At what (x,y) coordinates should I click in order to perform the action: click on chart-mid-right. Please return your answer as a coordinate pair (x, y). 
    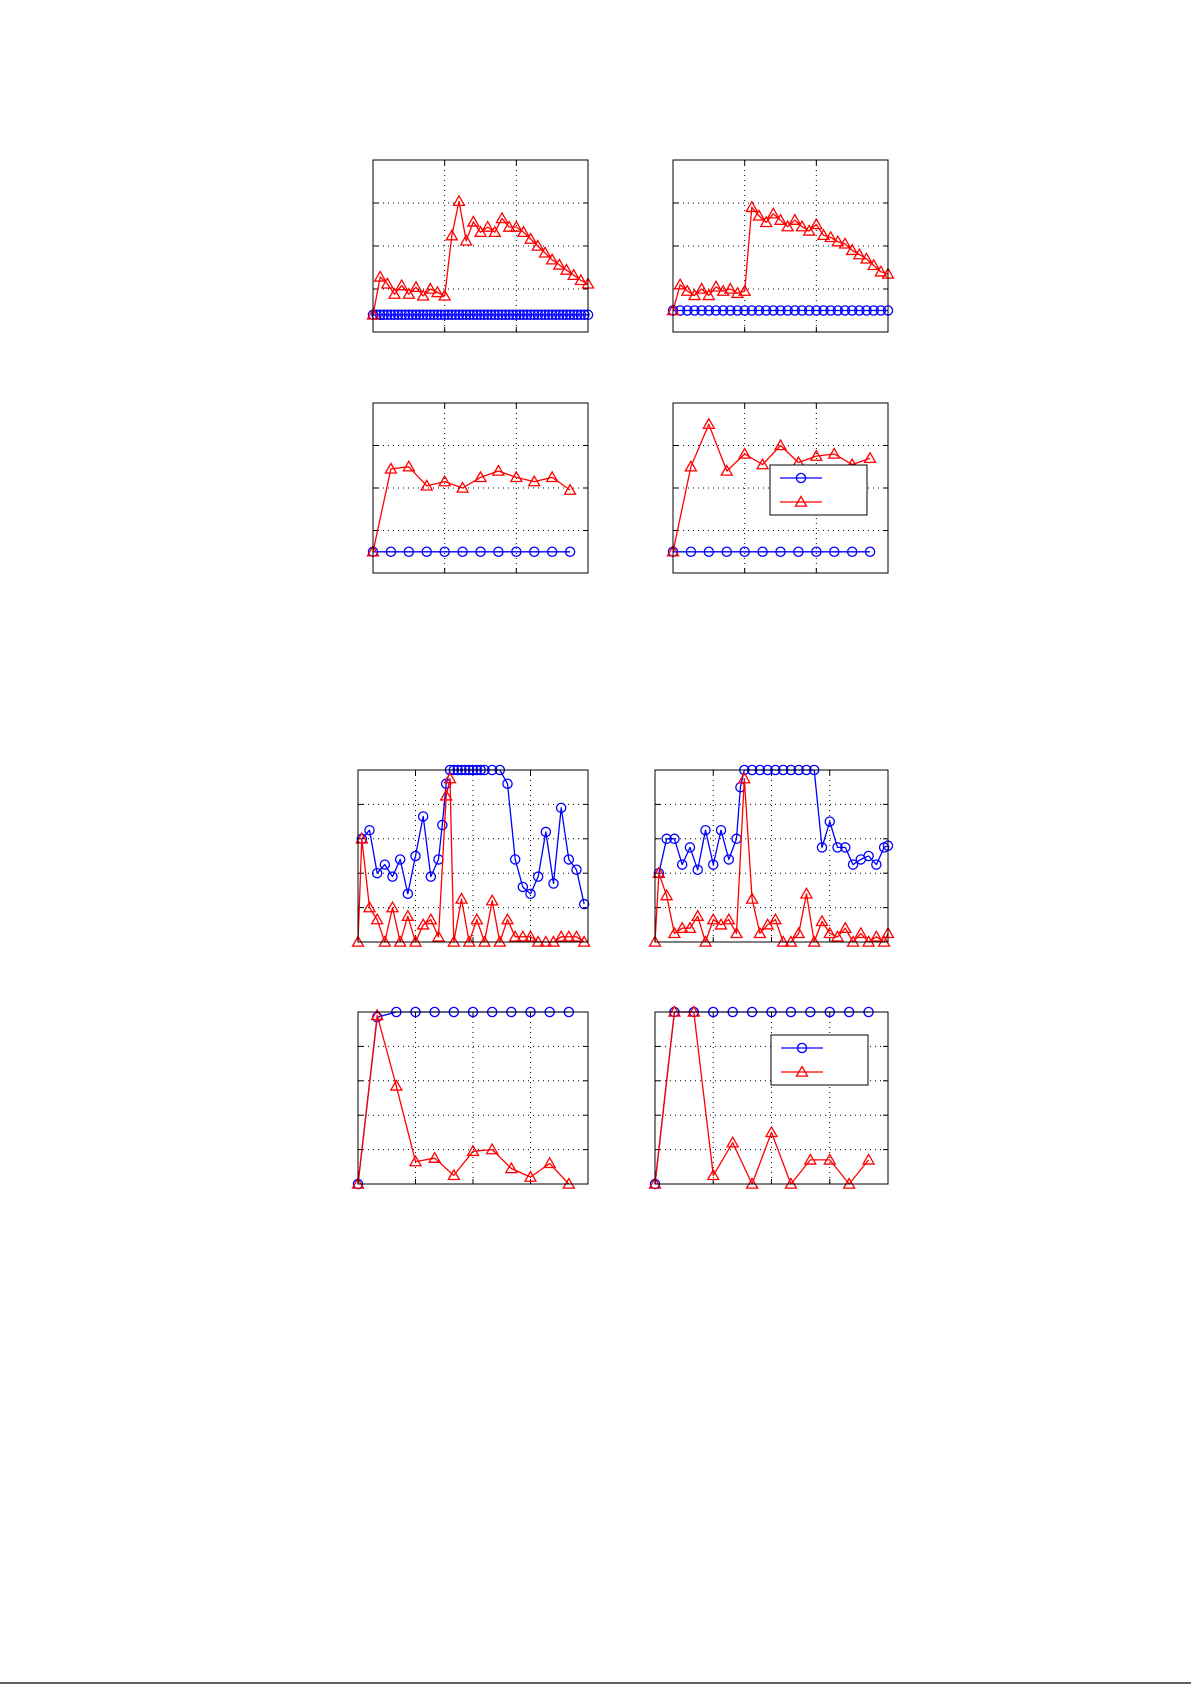
    Looking at the image, I should click on (777, 488).